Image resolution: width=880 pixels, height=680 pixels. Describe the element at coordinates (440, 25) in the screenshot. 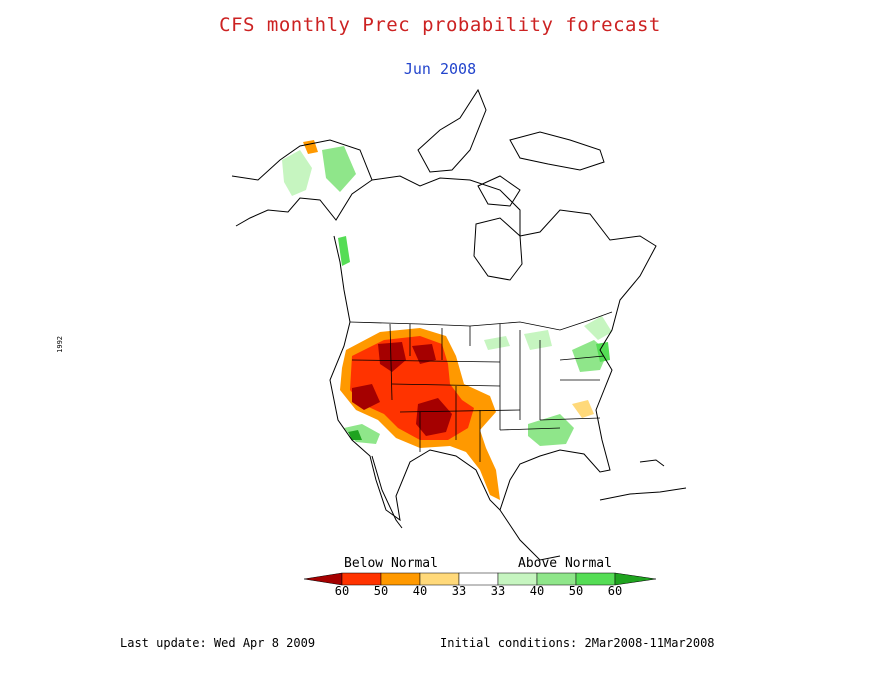

I see `chart-title: CFS monthly Prec probability forecast` at that location.